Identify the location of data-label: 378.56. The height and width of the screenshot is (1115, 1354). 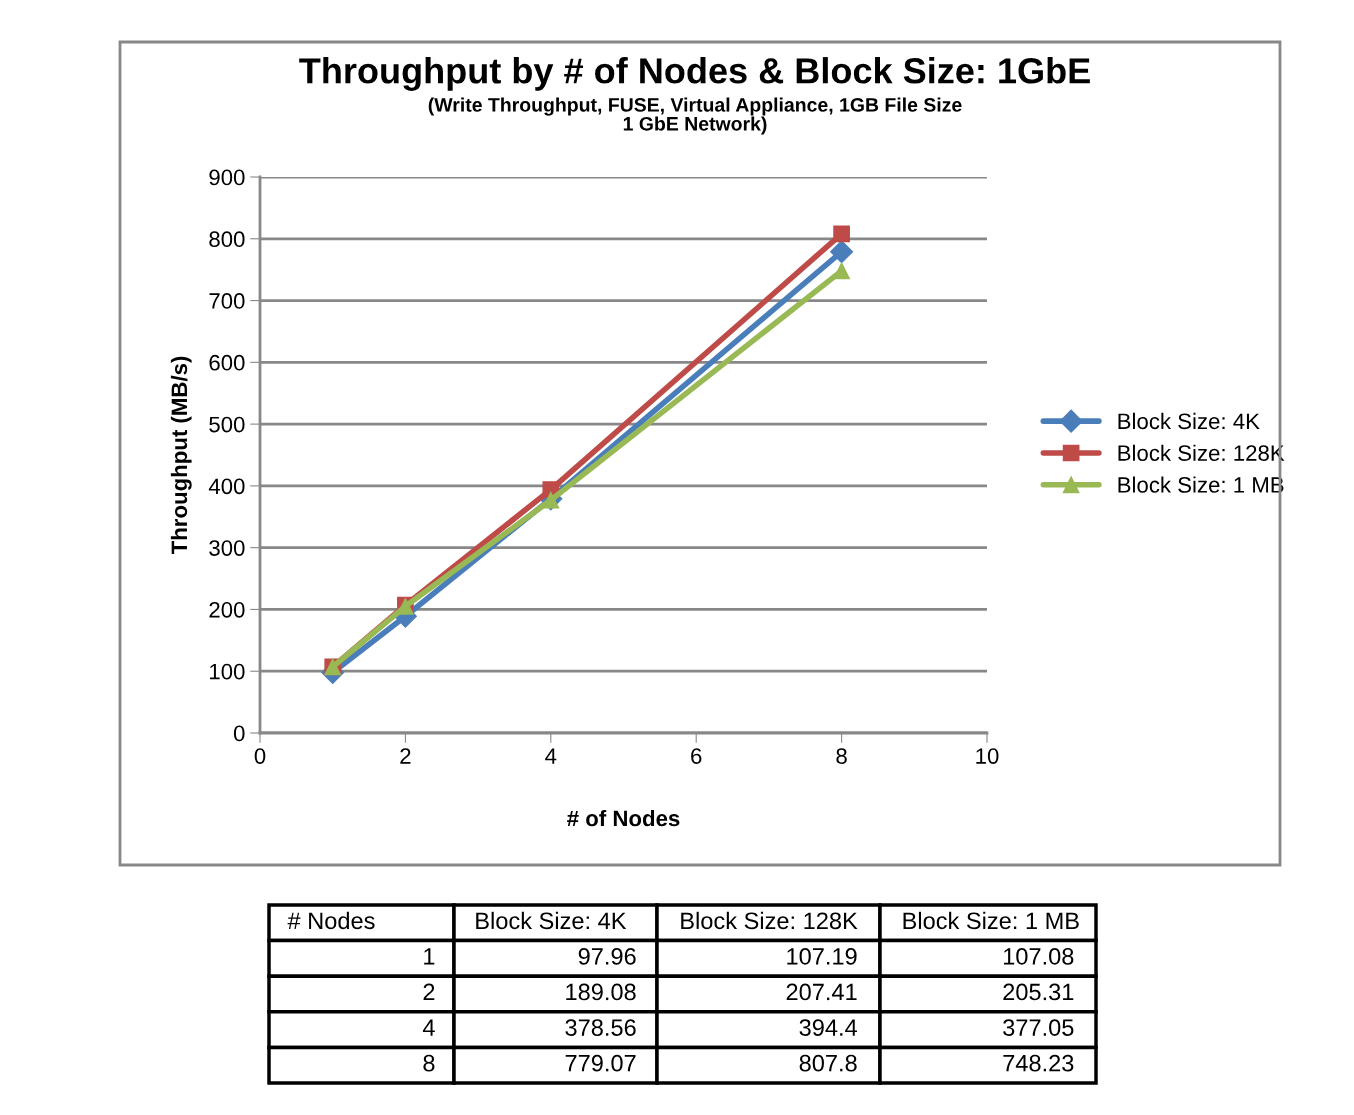
(600, 1027).